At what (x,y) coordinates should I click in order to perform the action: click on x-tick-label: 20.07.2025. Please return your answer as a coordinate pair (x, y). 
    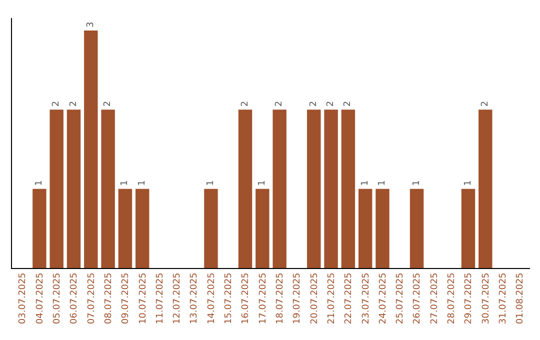
    Looking at the image, I should click on (315, 298).